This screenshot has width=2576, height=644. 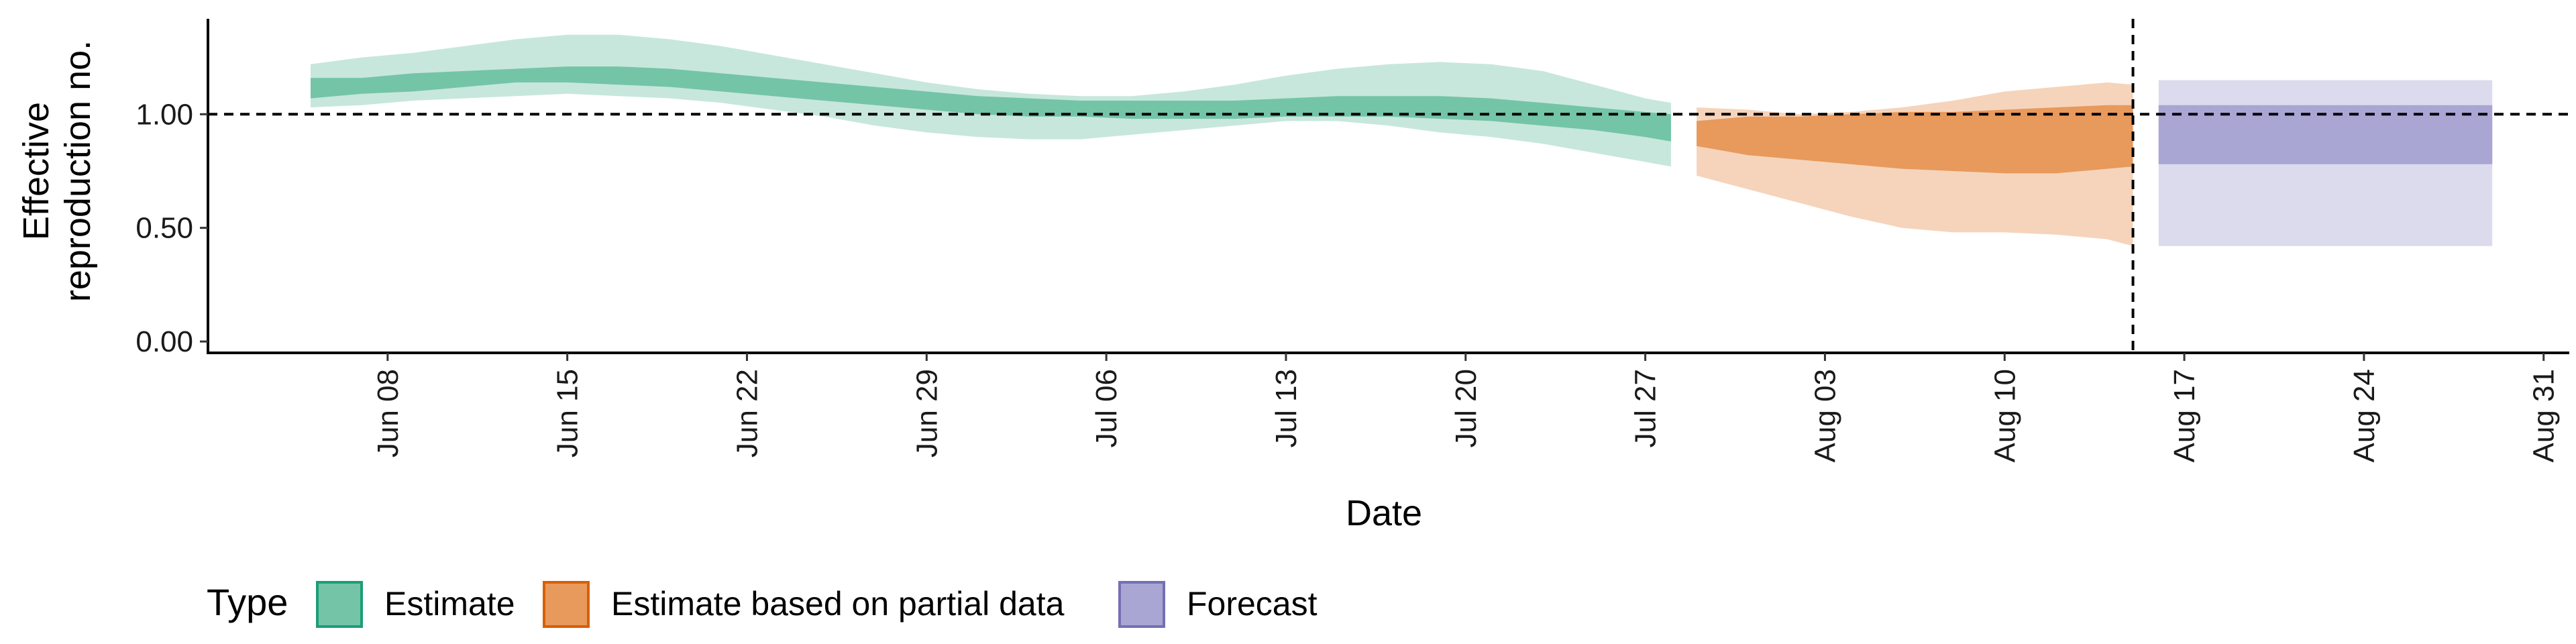 What do you see at coordinates (838, 604) in the screenshot?
I see `legend-label-estimate-based-on-partial-data: Estimate based on partial data` at bounding box center [838, 604].